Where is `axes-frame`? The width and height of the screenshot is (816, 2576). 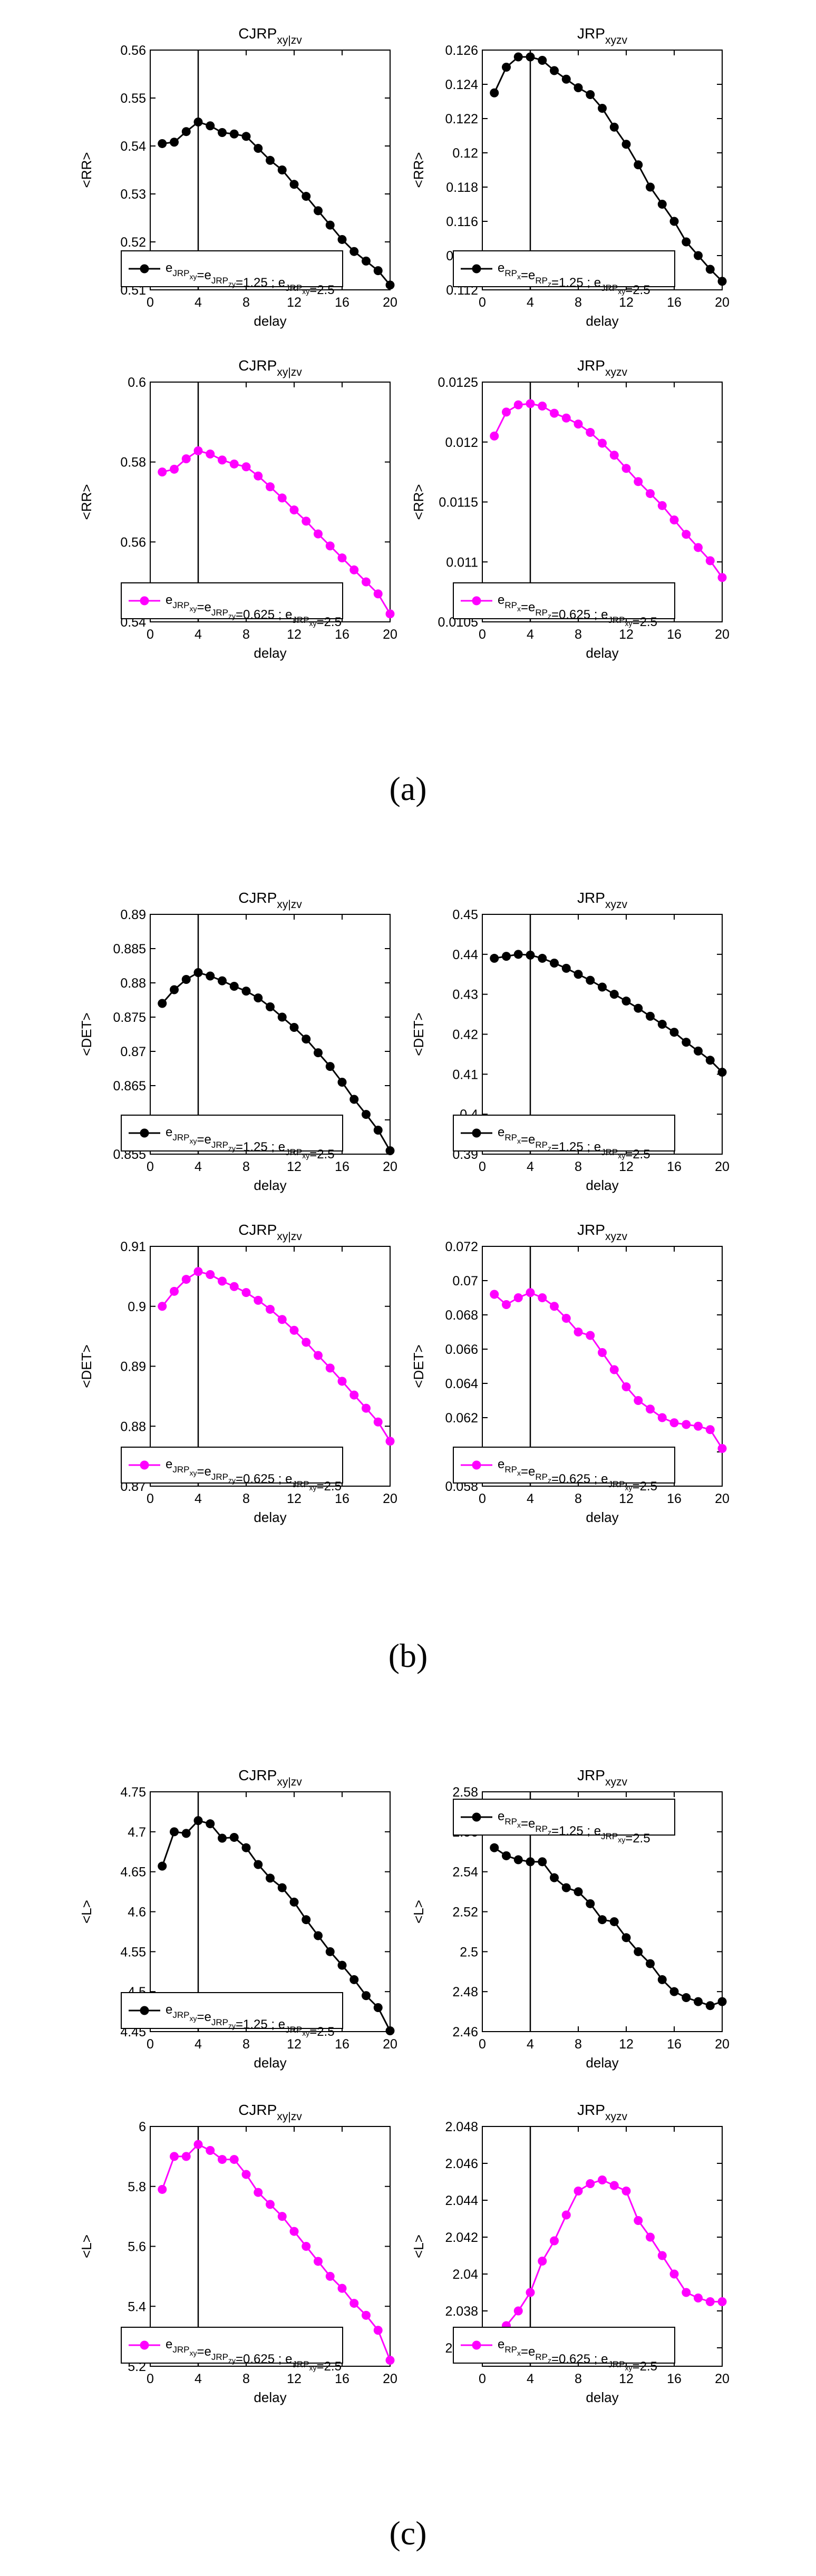
axes-frame is located at coordinates (270, 502).